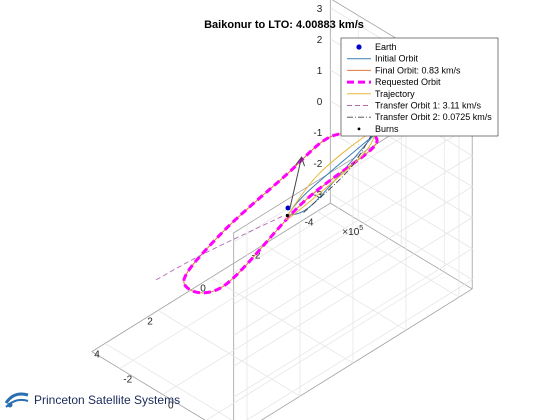 This screenshot has height=420, width=560. I want to click on direction-arrow, so click(296, 183).